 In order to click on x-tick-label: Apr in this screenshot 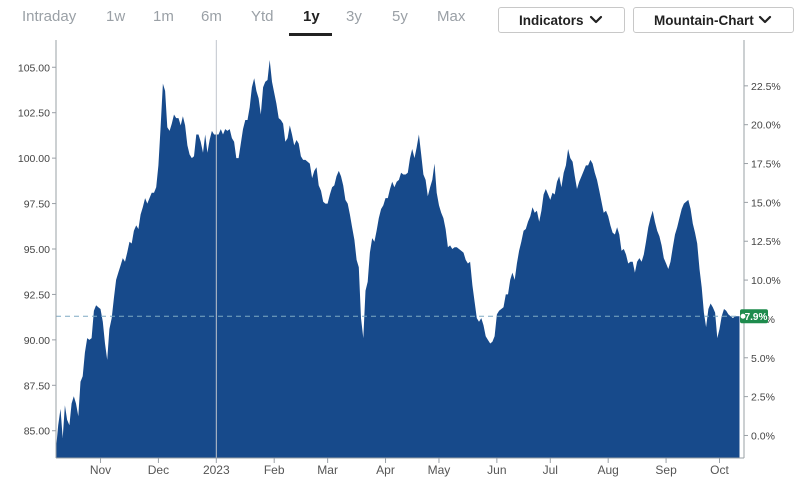, I will do `click(385, 470)`.